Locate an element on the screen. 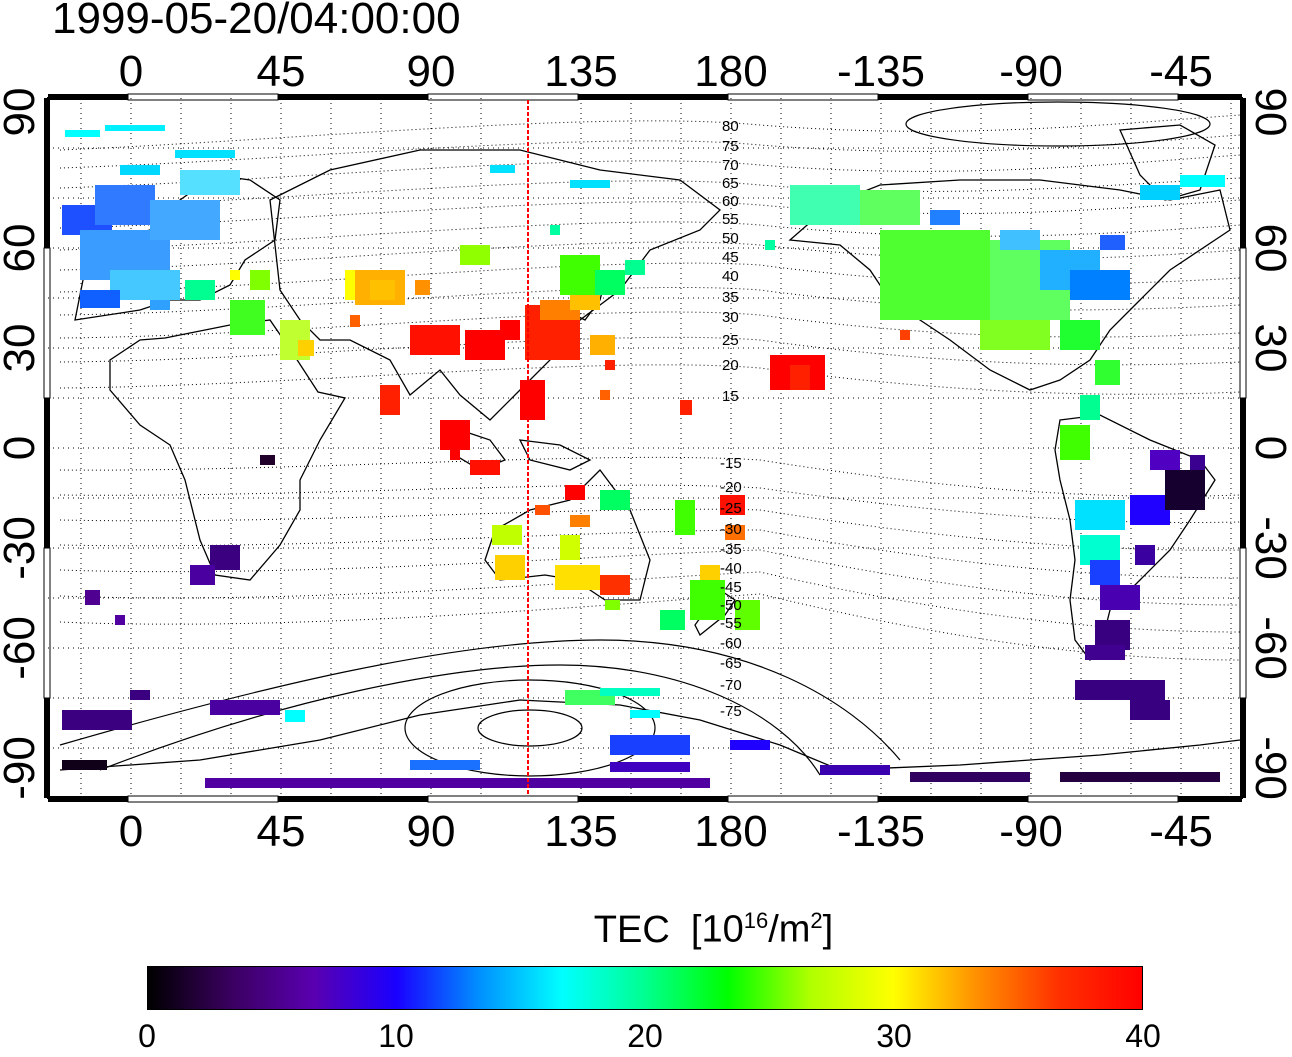 The width and height of the screenshot is (1292, 1057). mlat-label: 80 is located at coordinates (730, 126).